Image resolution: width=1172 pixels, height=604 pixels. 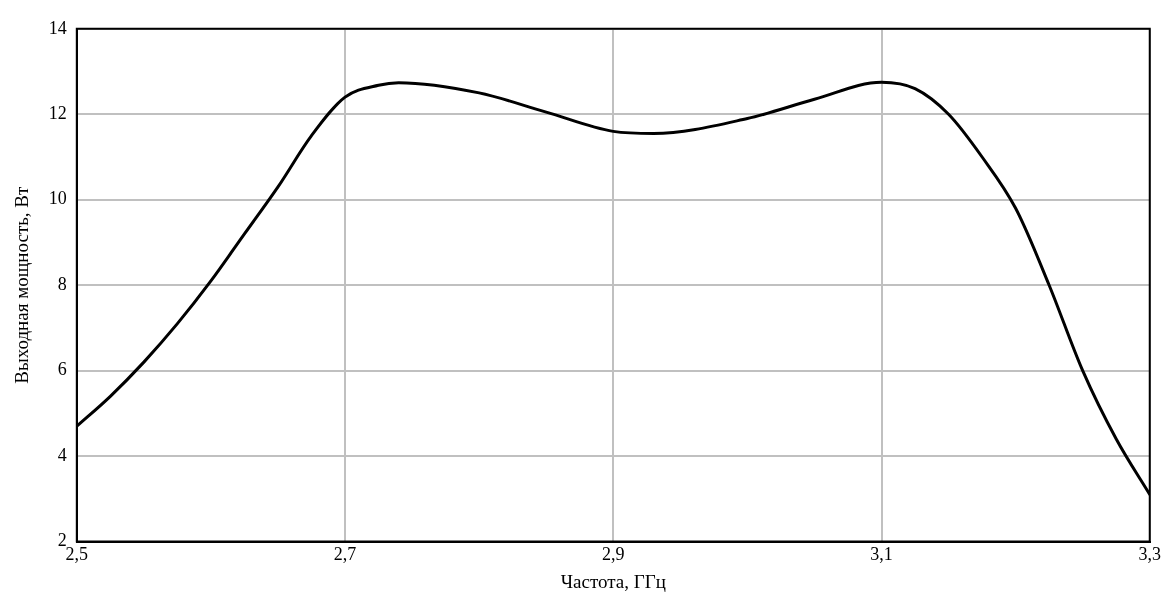 What do you see at coordinates (62, 369) in the screenshot?
I see `y-tick-label: 6` at bounding box center [62, 369].